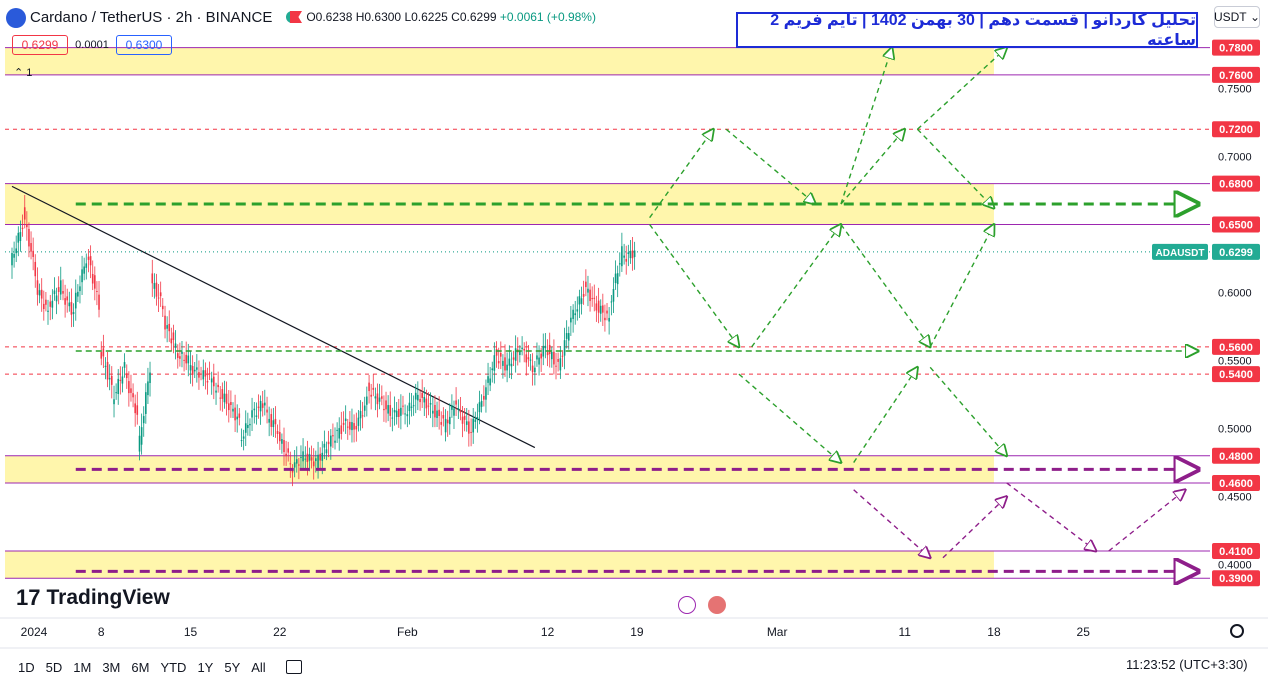  Describe the element at coordinates (717, 605) in the screenshot. I see `us-flag-event-icon` at that location.